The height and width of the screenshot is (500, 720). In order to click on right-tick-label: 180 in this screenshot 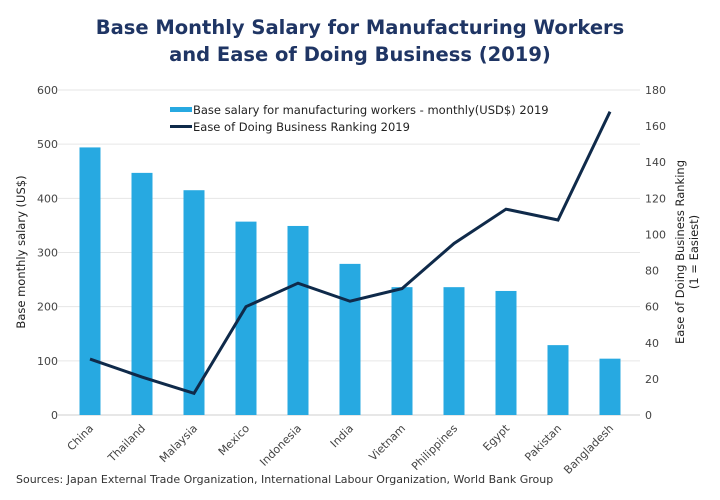, I will do `click(655, 90)`.